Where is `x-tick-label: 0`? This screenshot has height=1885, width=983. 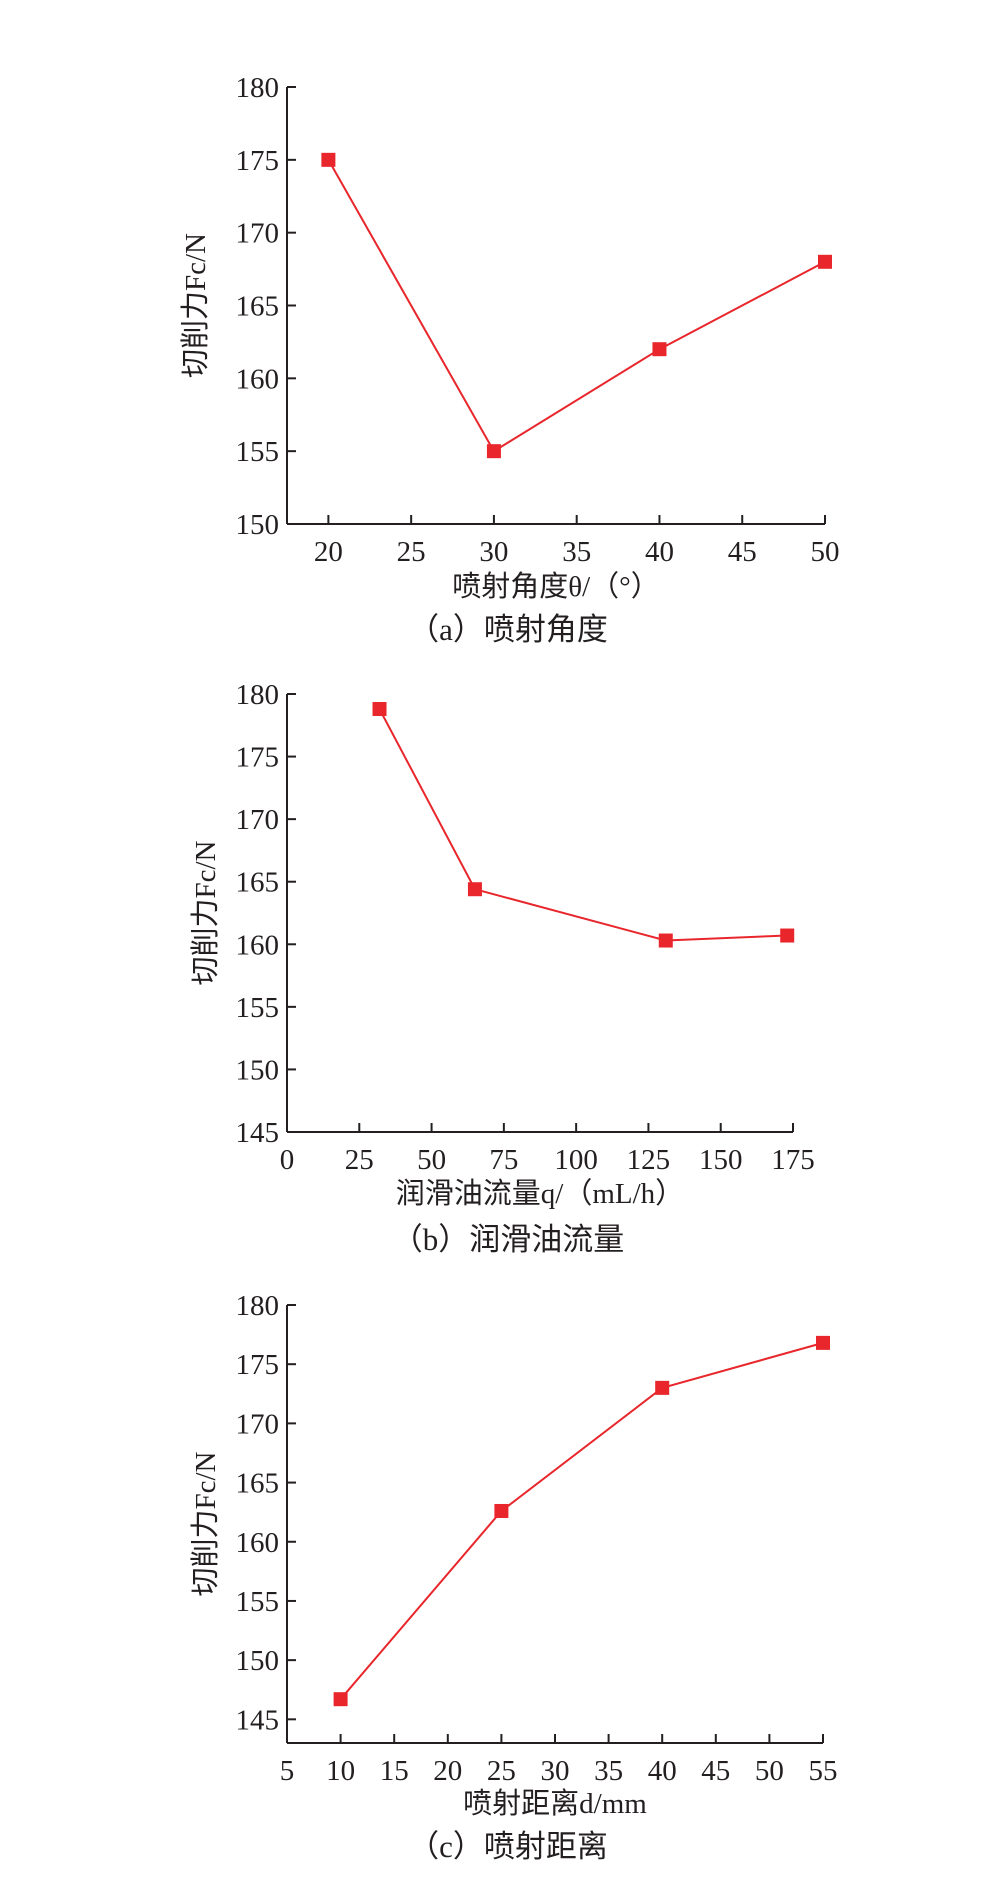 x-tick-label: 0 is located at coordinates (287, 1160).